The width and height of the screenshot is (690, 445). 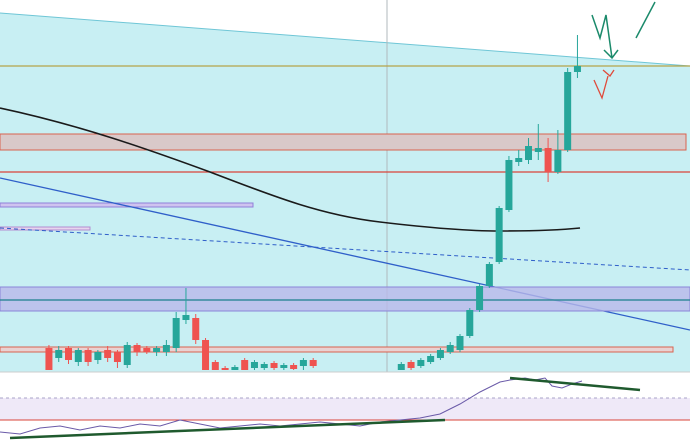 I want to click on trend-line, so click(x=345, y=39).